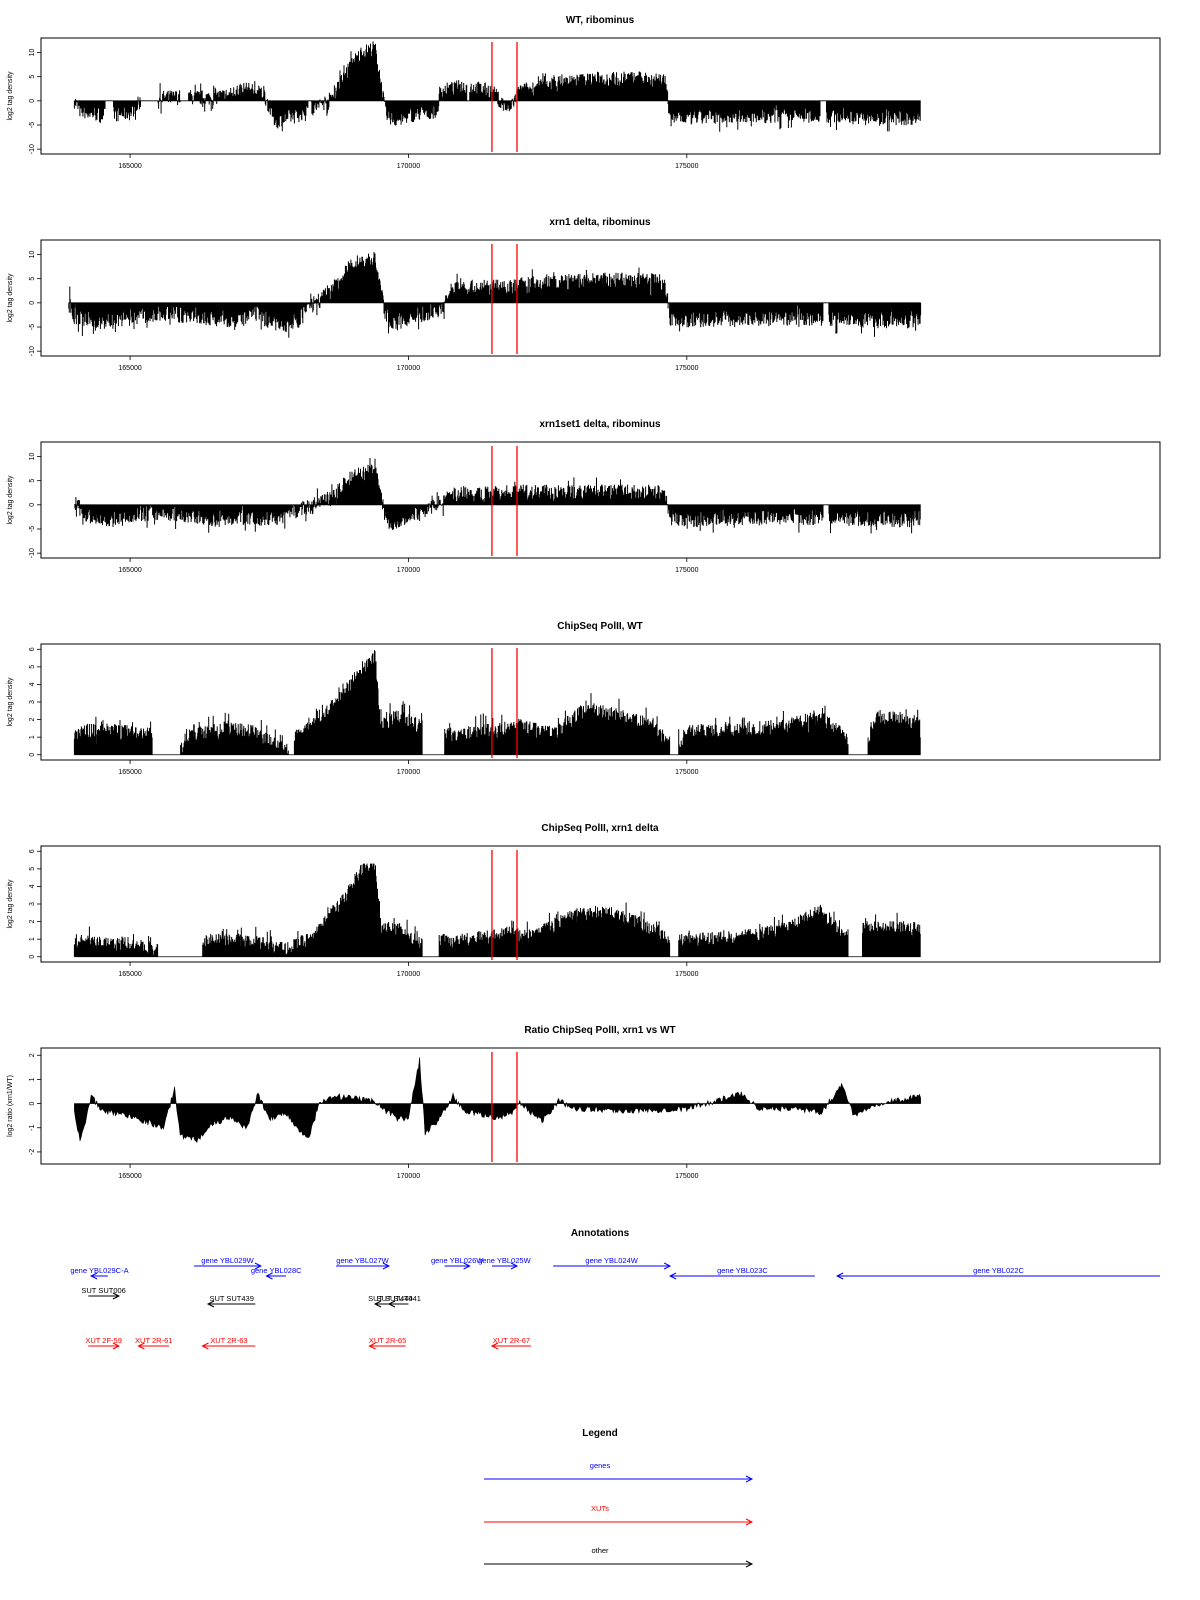  I want to click on annotation-feature: gene YBL023C, so click(741, 1273).